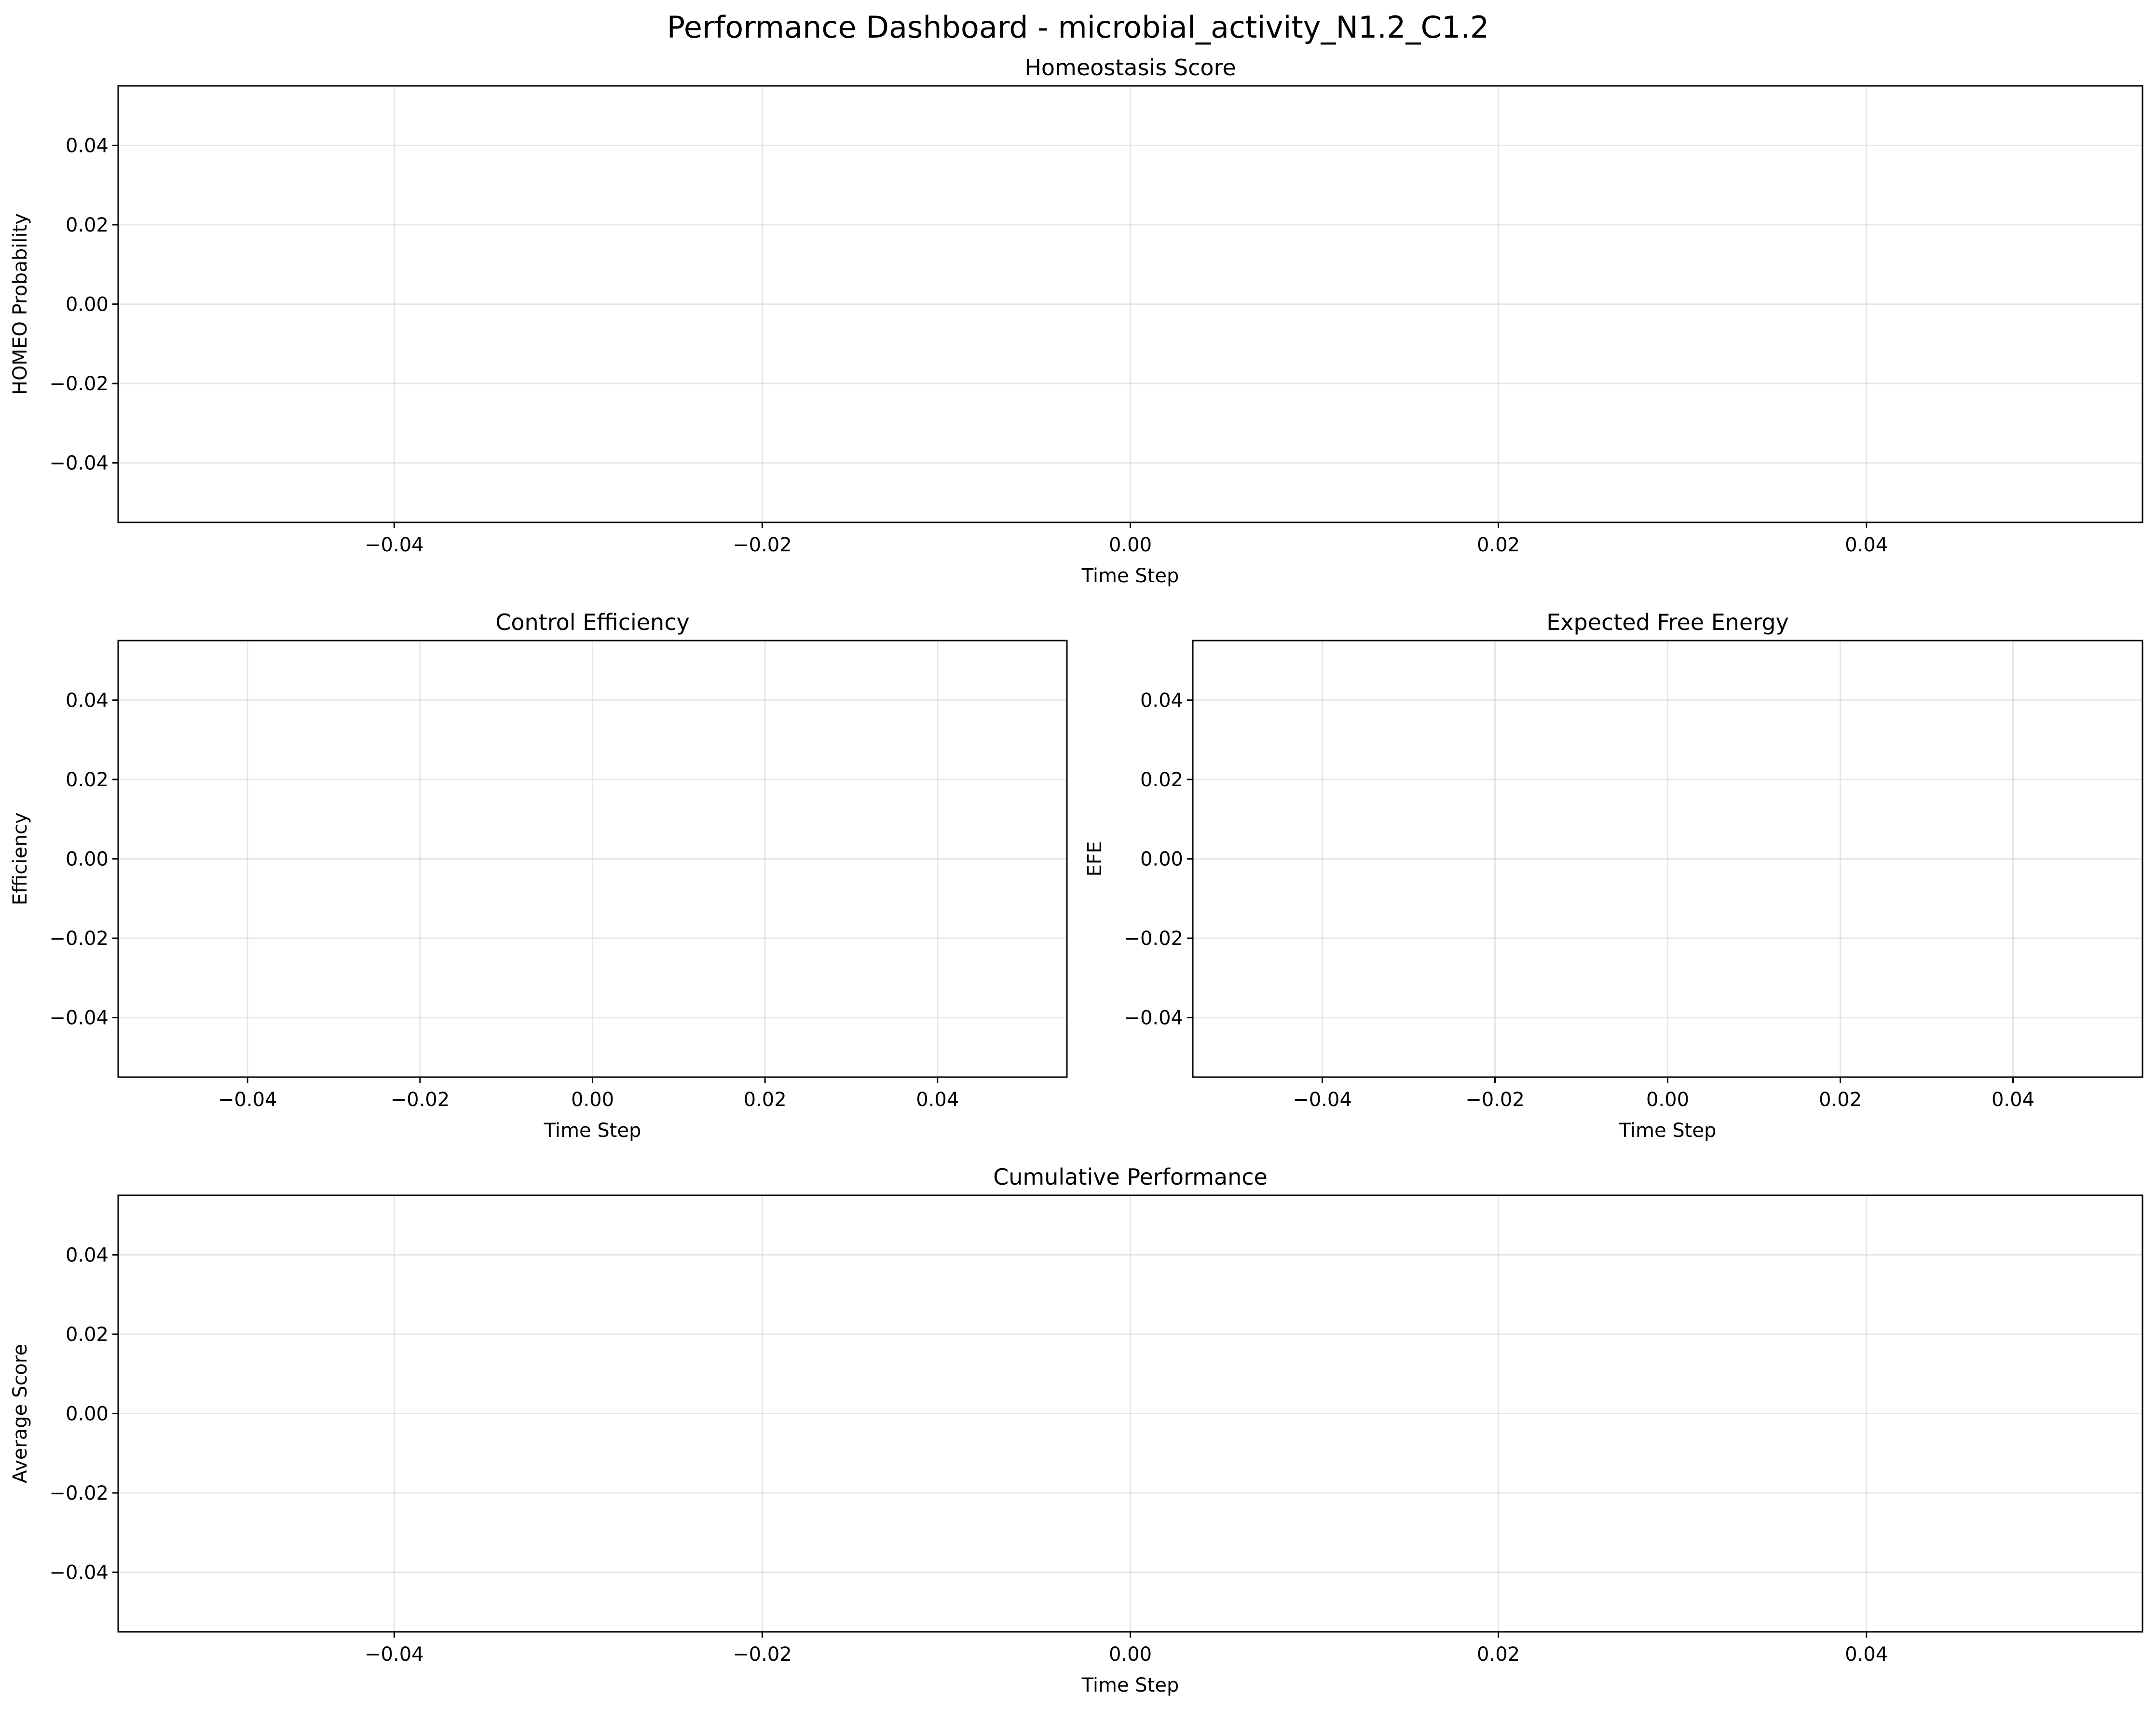 This screenshot has height=1709, width=2156. Describe the element at coordinates (79, 1493) in the screenshot. I see `cumulative-y-tick-label: −0.02` at that location.